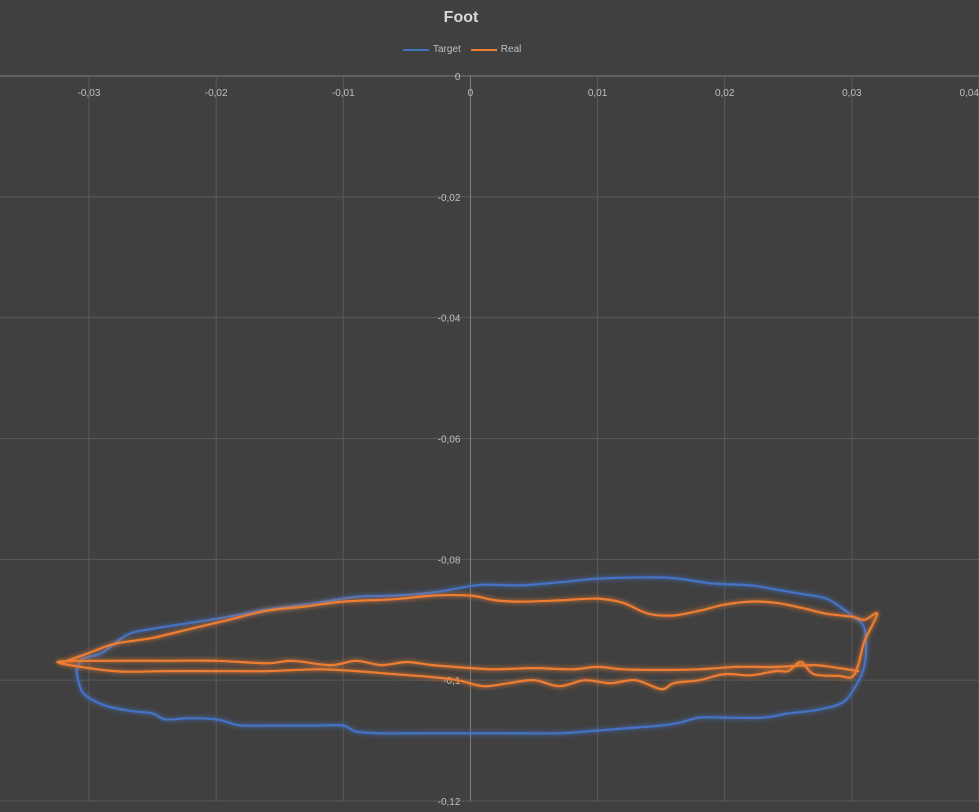  I want to click on legend-item-real: Real, so click(496, 49).